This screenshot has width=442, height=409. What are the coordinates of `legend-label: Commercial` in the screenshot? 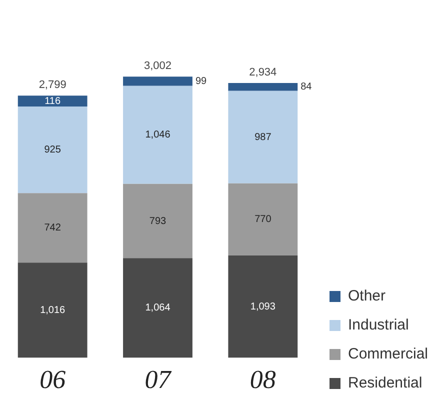 It's located at (388, 354).